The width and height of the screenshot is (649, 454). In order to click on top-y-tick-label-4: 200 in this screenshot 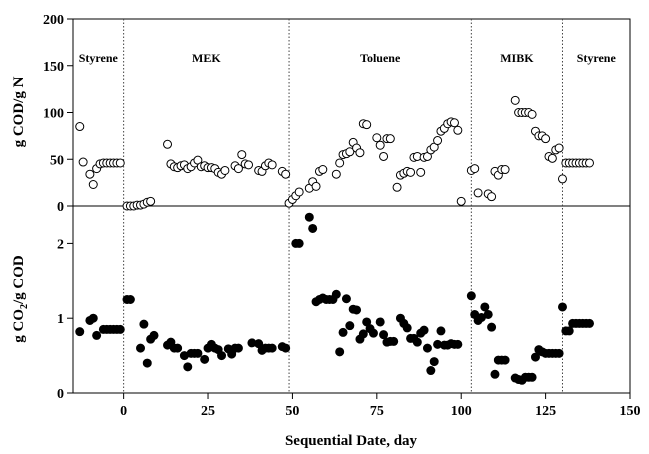, I will do `click(53, 20)`.